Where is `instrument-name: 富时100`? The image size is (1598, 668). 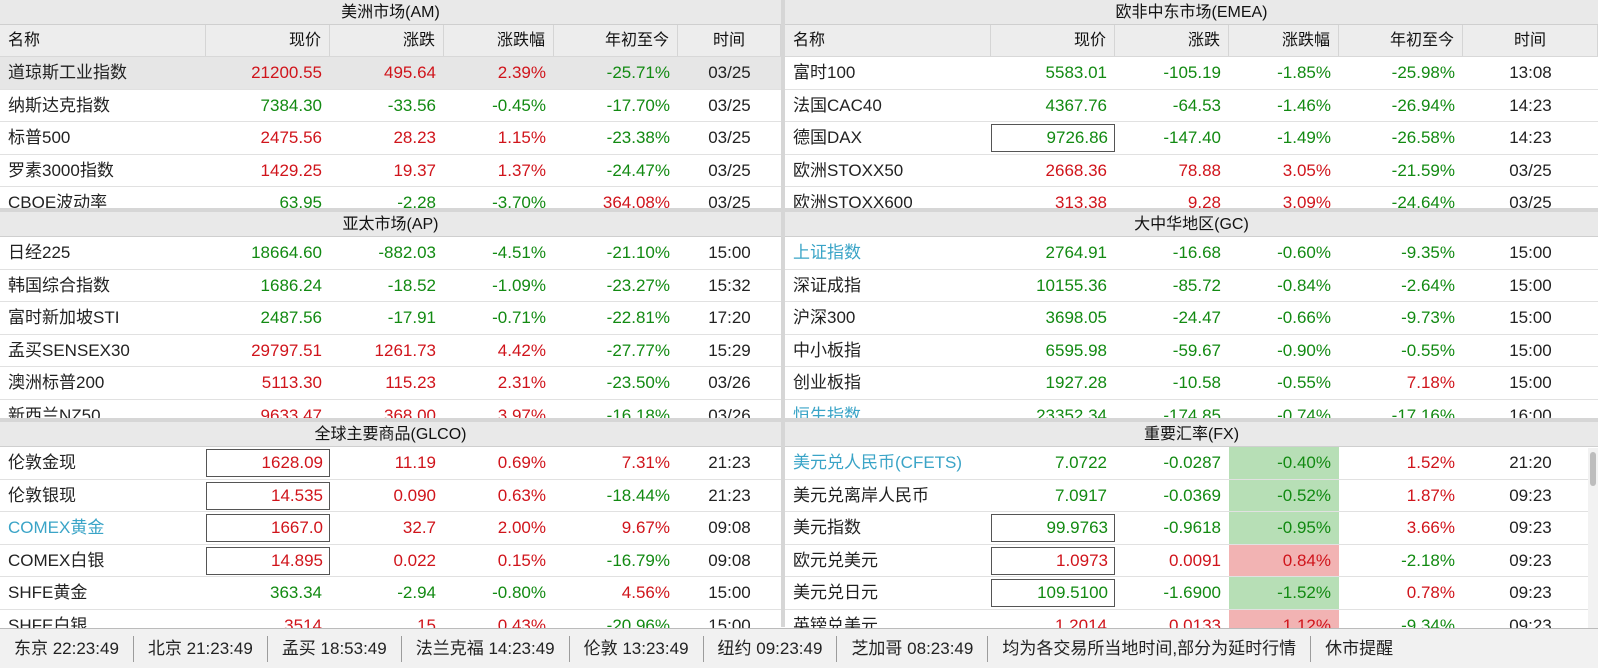
instrument-name: 富时100 is located at coordinates (824, 72).